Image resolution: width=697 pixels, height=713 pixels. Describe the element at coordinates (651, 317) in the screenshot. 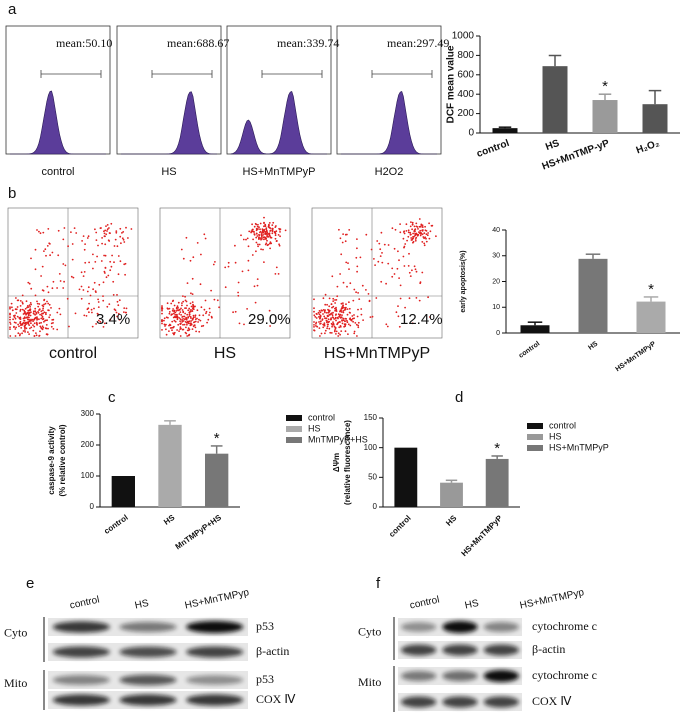

I see `bar` at that location.